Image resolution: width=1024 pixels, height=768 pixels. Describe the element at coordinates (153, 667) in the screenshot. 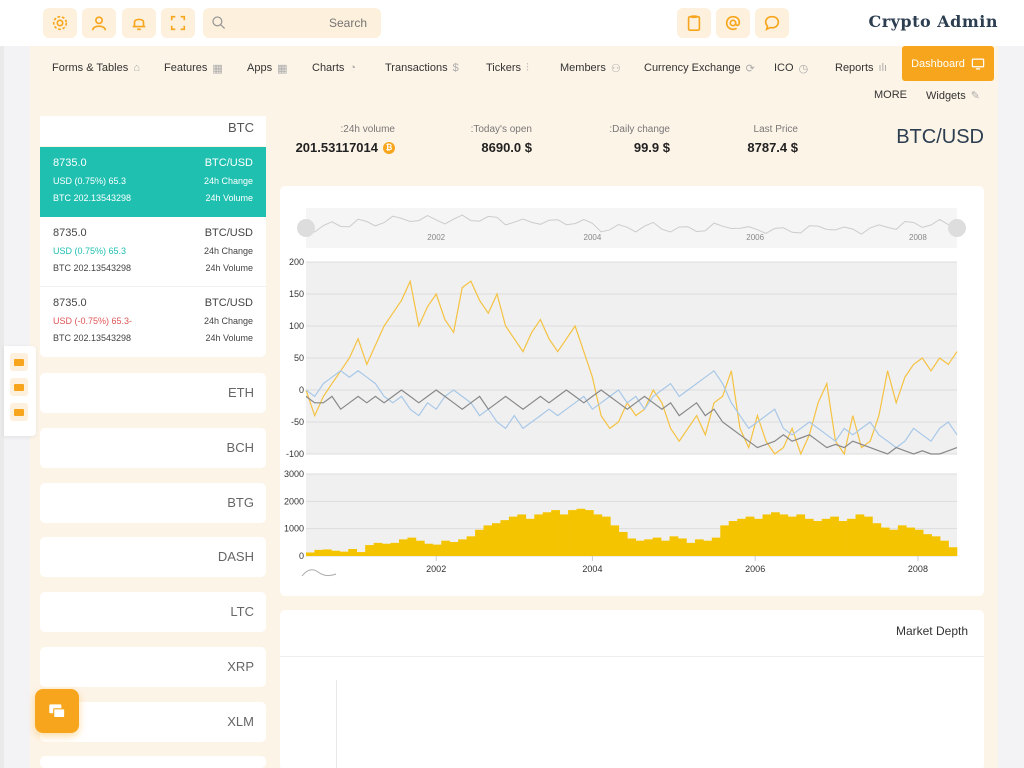

I see `coin-tab-xrp: XRP` at that location.